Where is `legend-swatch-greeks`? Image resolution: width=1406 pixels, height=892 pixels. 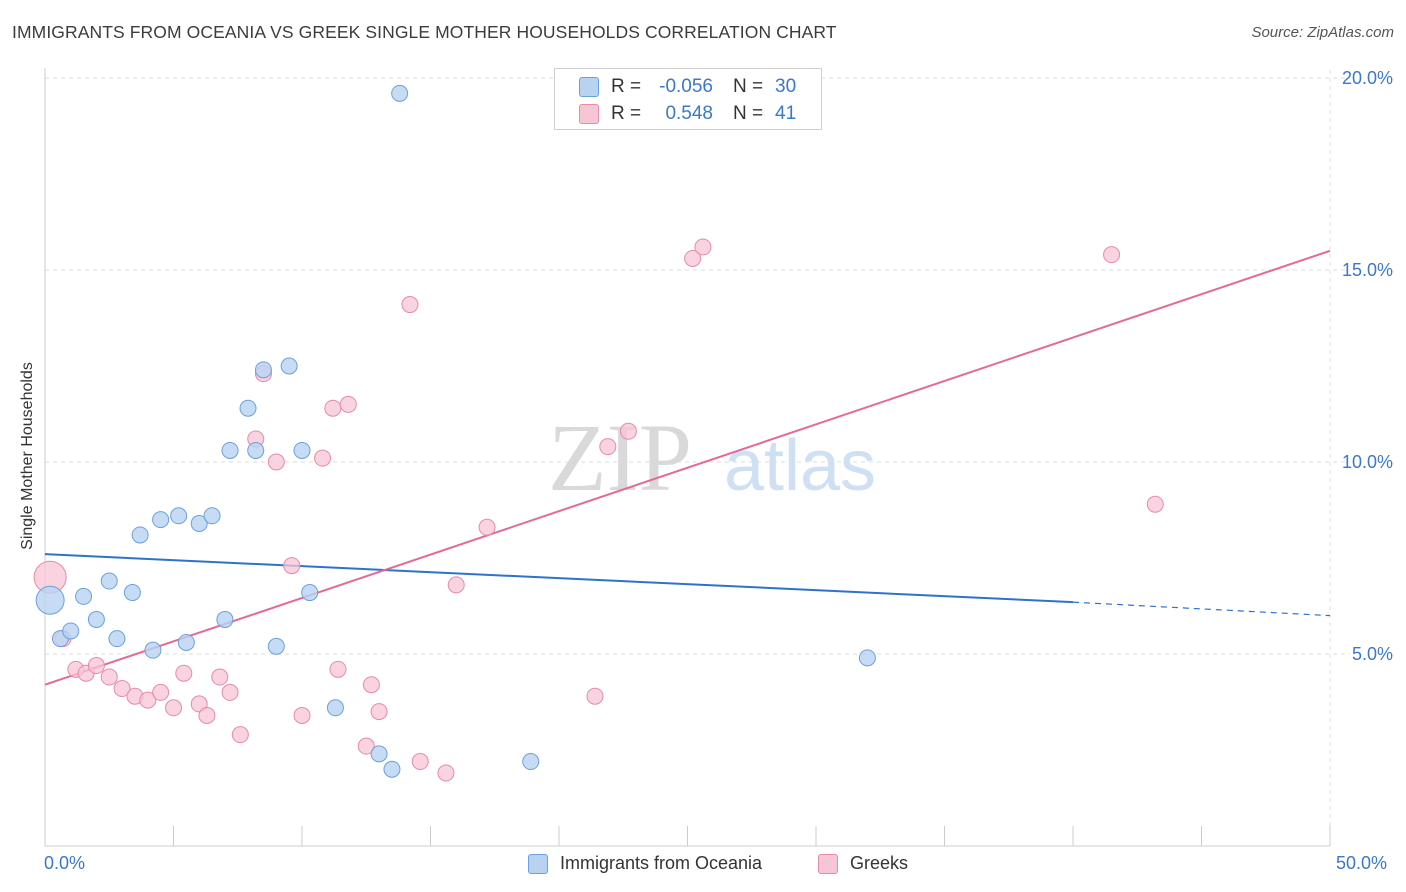
legend-swatch-greeks is located at coordinates (589, 114).